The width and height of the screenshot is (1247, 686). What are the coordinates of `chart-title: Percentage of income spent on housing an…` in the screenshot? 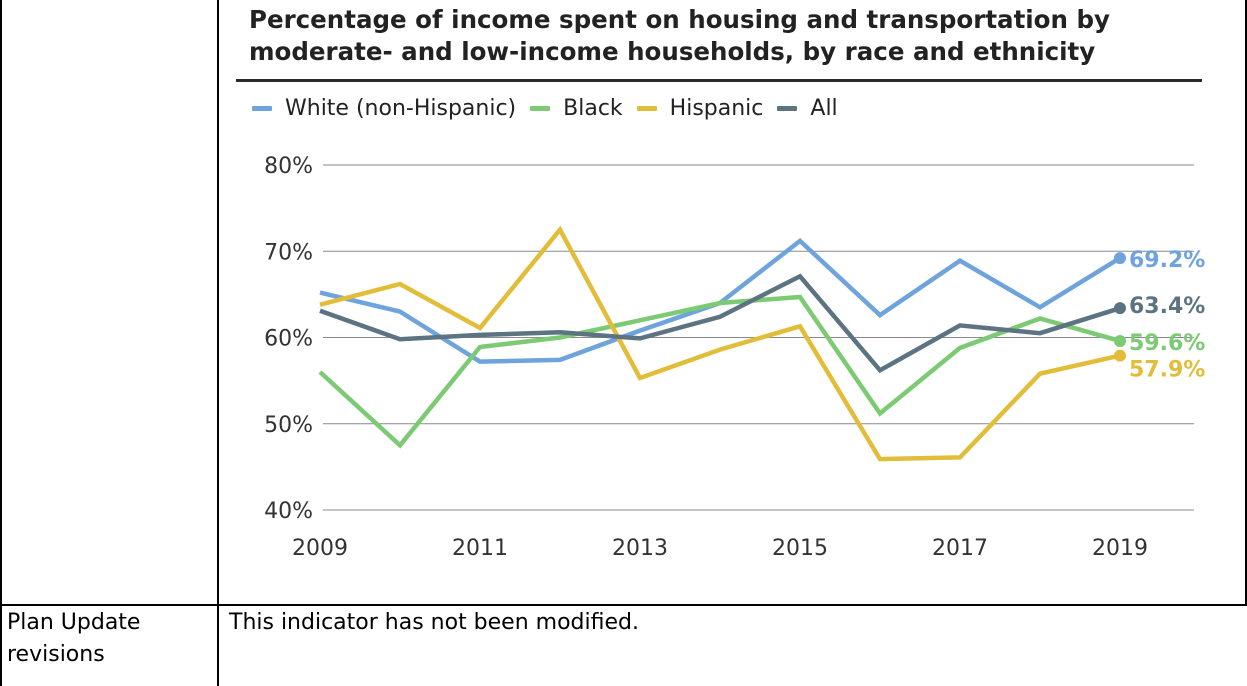 It's located at (729, 36).